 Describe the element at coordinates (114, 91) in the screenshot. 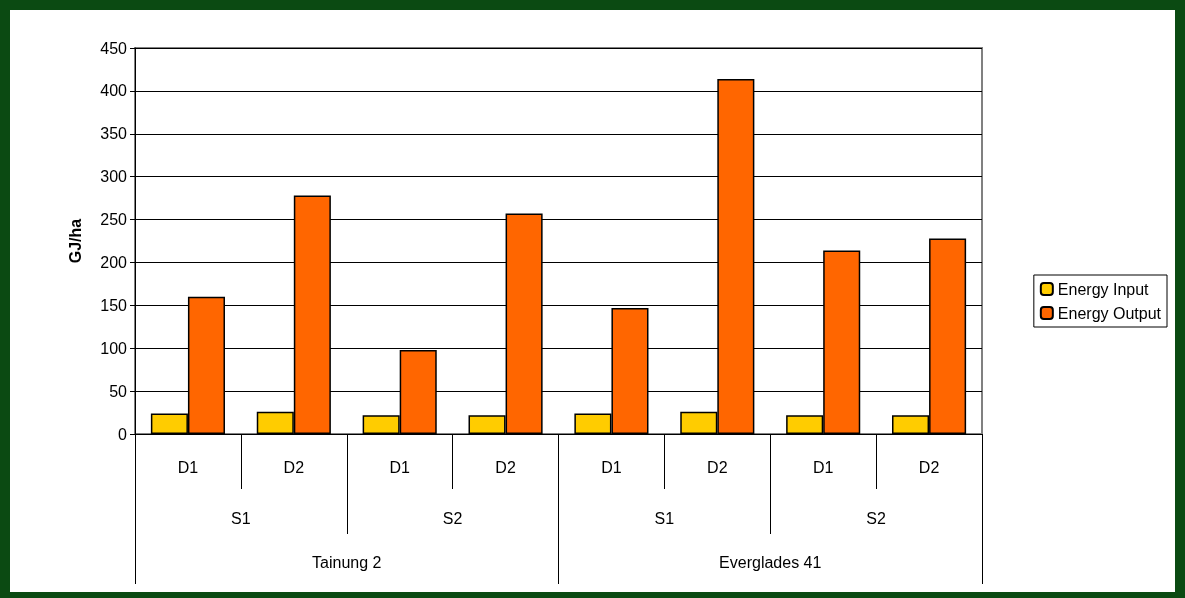

I see `y-tick-label: 400` at that location.